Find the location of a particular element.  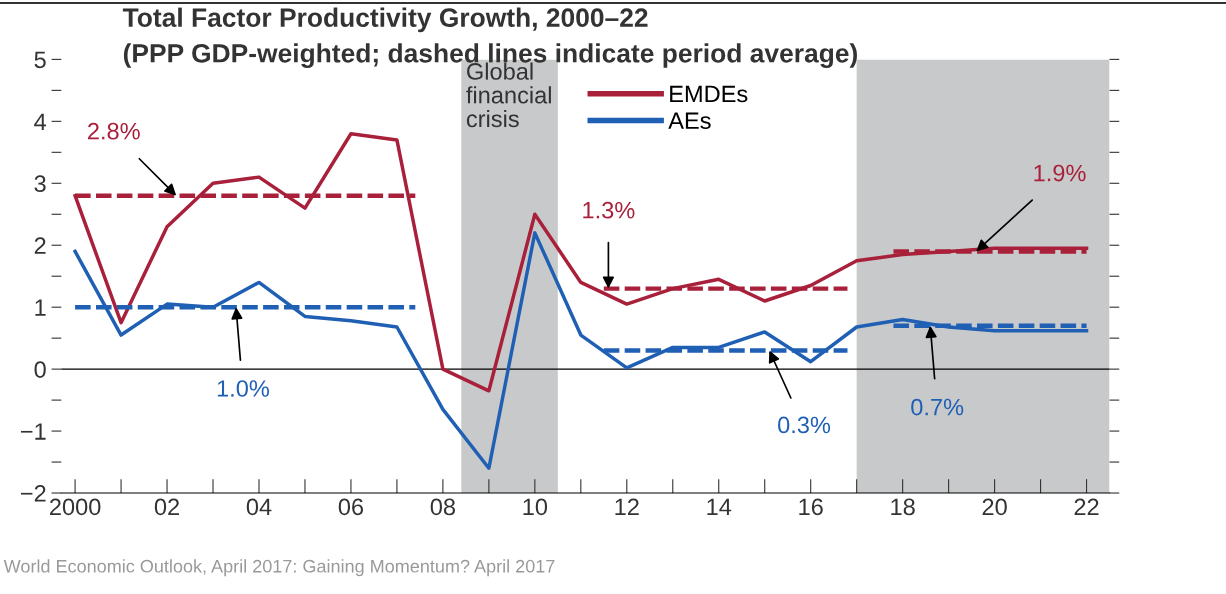

x-tick-label: 14 is located at coordinates (719, 506).